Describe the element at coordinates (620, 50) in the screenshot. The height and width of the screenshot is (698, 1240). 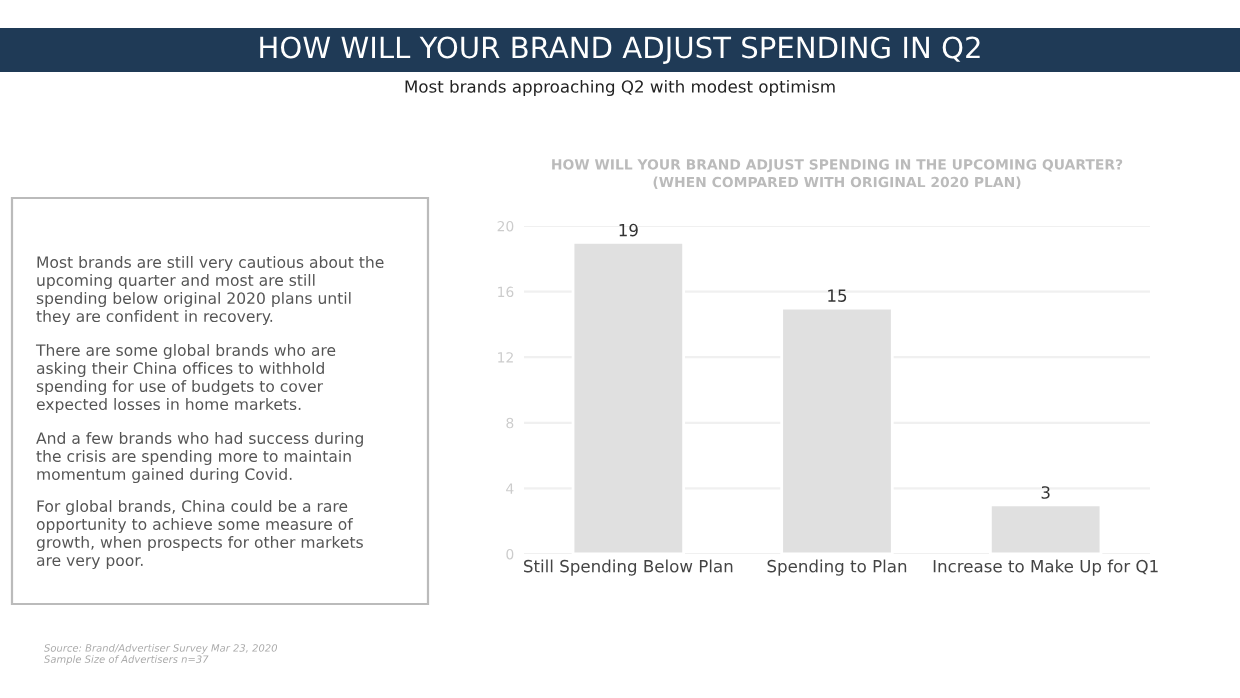
I see `text: HOW WILL YOUR BRAND ADJUST SPENDING IN Q2` at that location.